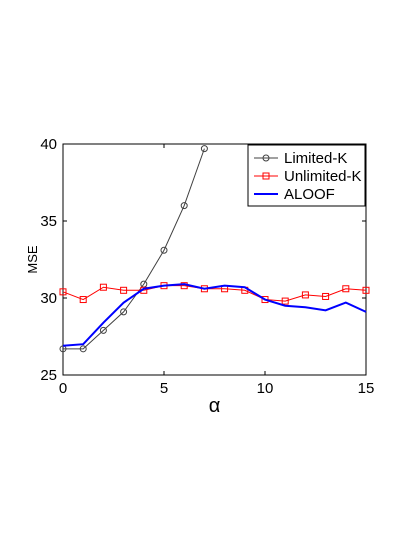 This screenshot has height=537, width=415. What do you see at coordinates (32, 259) in the screenshot?
I see `y-axis-label: MSE` at bounding box center [32, 259].